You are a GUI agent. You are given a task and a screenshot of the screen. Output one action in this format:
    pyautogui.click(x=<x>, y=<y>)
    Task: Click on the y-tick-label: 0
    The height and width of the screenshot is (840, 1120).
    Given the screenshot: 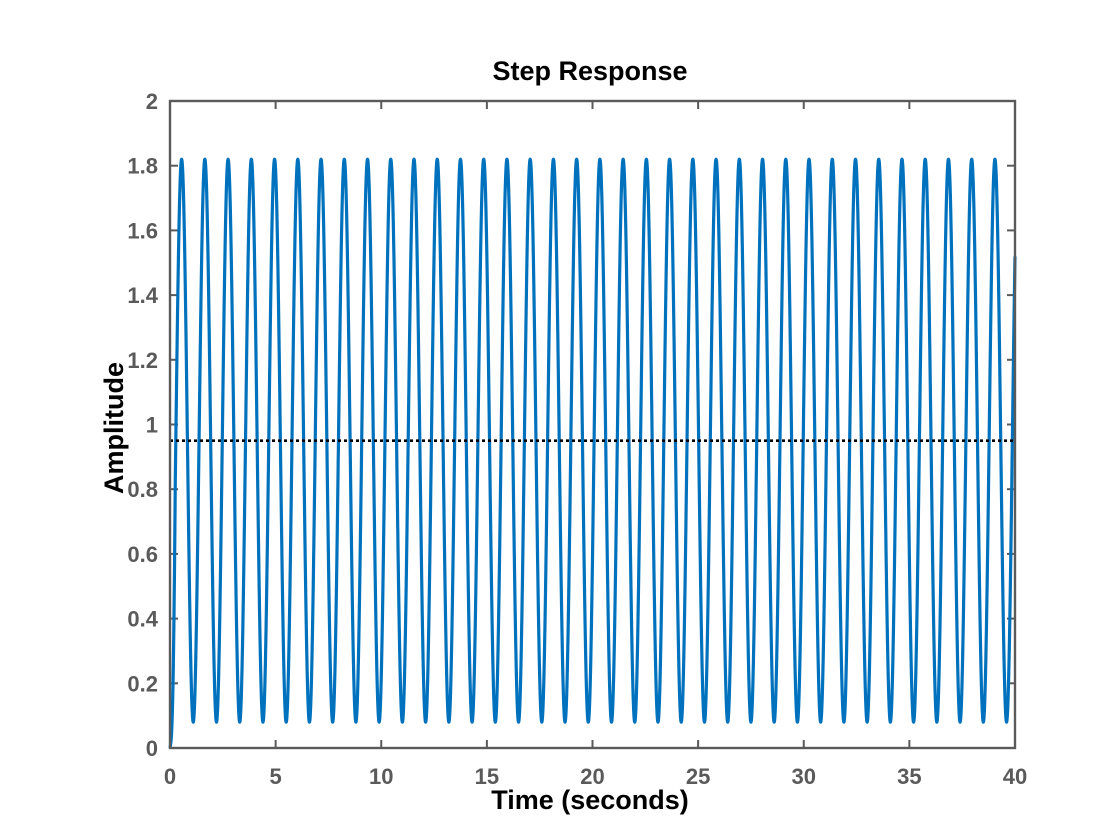 What is the action you would take?
    pyautogui.click(x=152, y=748)
    